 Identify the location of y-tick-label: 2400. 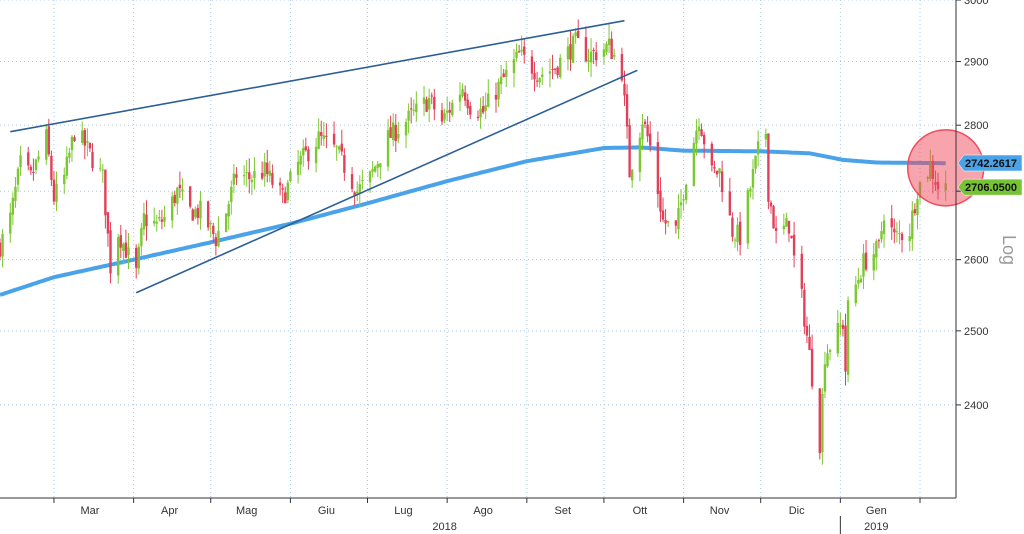
(976, 406).